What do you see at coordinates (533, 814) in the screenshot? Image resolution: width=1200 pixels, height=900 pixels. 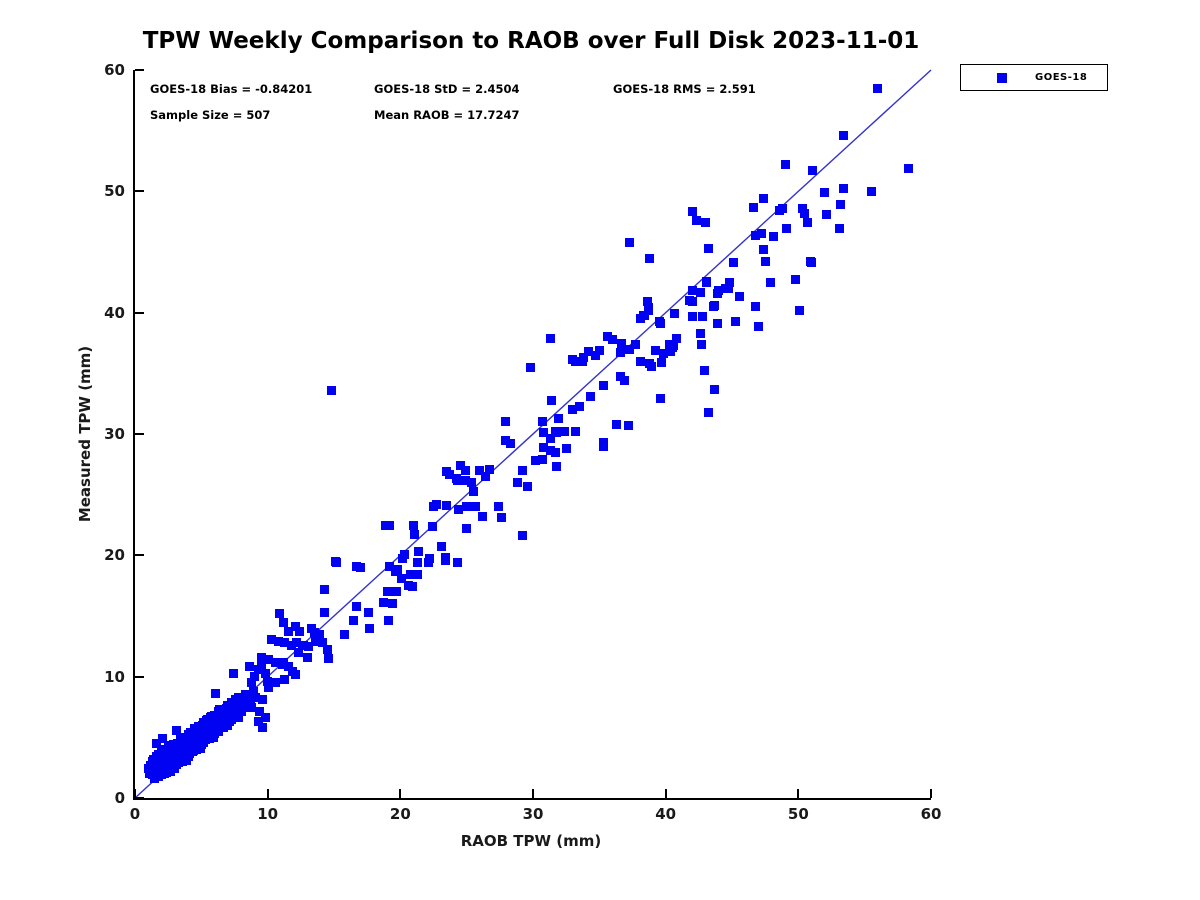 I see `x-axis-tick-label: 30` at bounding box center [533, 814].